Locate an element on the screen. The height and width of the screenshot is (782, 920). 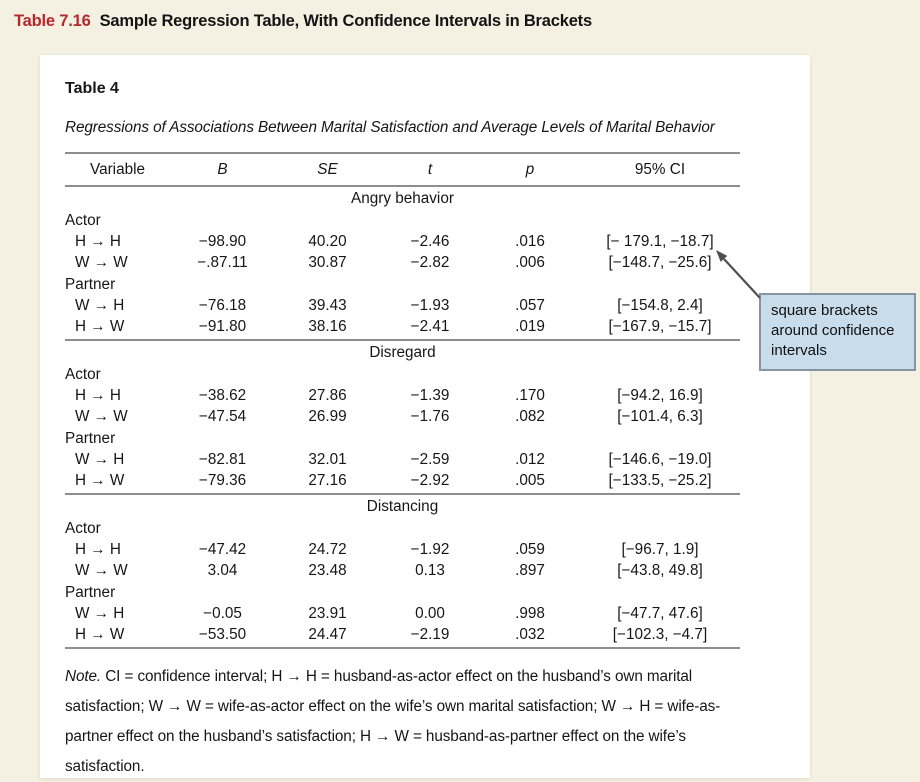
cell-se: 26.99 is located at coordinates (327, 416).